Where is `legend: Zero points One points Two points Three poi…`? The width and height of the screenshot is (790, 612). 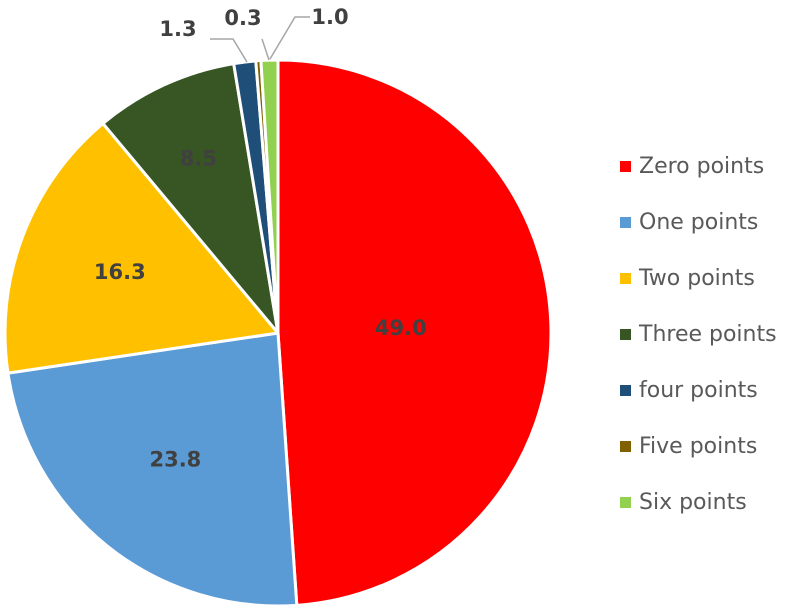 legend: Zero points One points Two points Three poi… is located at coordinates (698, 334).